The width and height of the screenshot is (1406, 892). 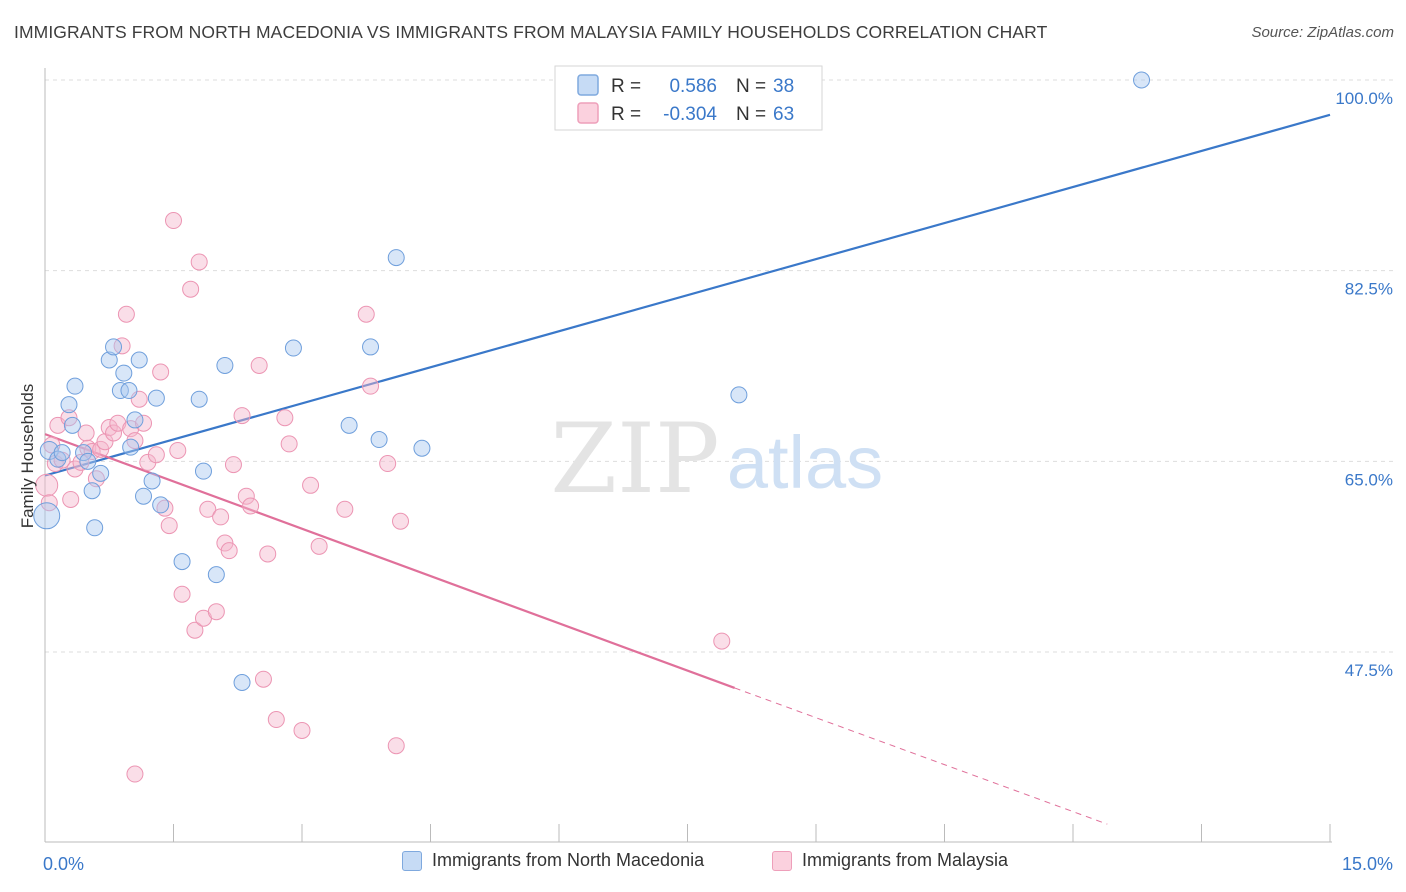 I want to click on stats-r-value: -0.304, so click(x=690, y=114).